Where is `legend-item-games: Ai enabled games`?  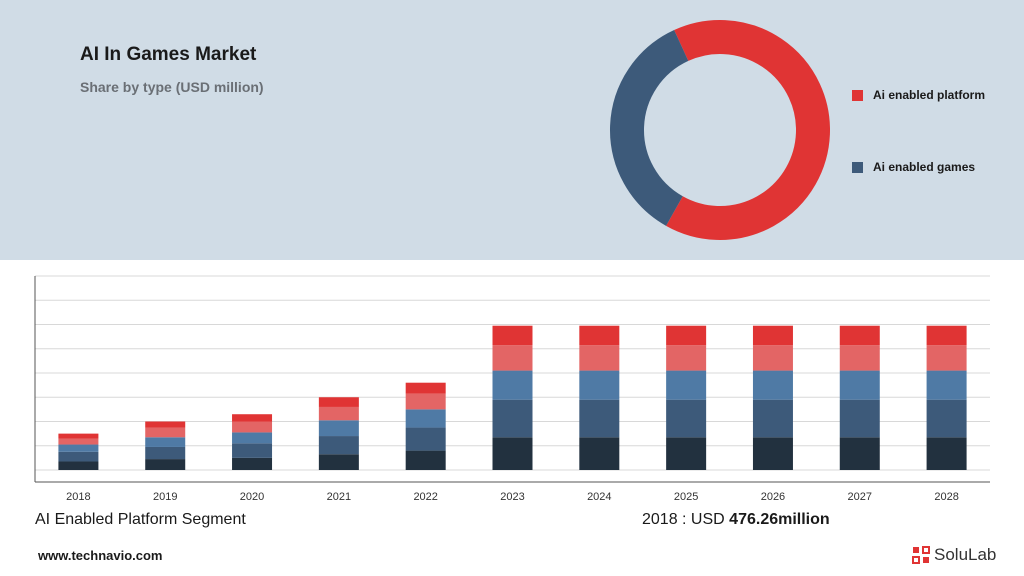 legend-item-games: Ai enabled games is located at coordinates (913, 167).